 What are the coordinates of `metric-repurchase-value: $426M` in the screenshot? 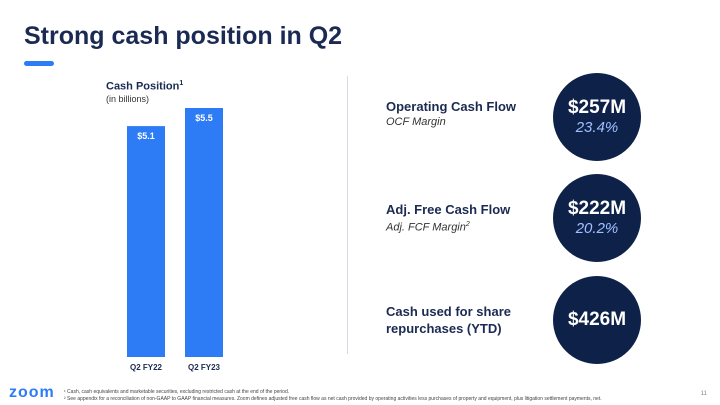 It's located at (597, 319).